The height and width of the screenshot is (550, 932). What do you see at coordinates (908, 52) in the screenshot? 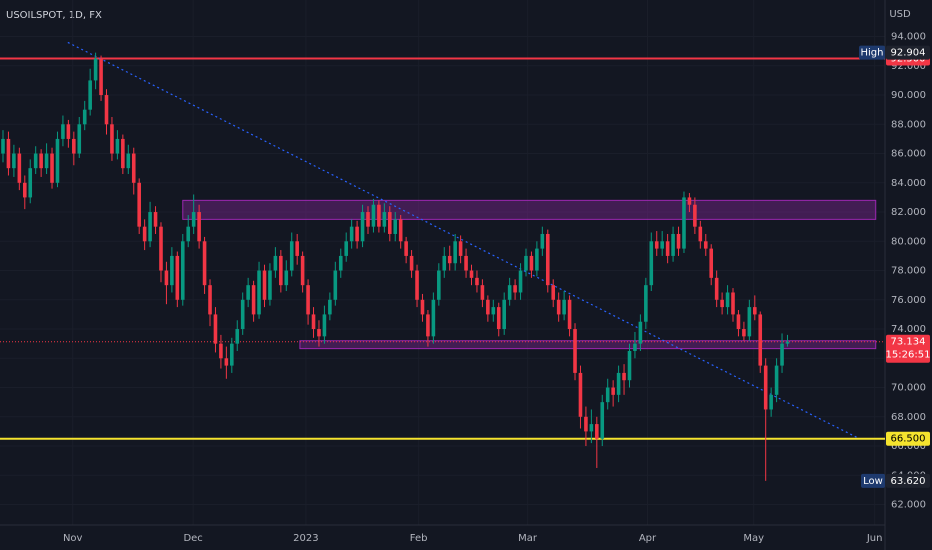
I see `high-badge` at bounding box center [908, 52].